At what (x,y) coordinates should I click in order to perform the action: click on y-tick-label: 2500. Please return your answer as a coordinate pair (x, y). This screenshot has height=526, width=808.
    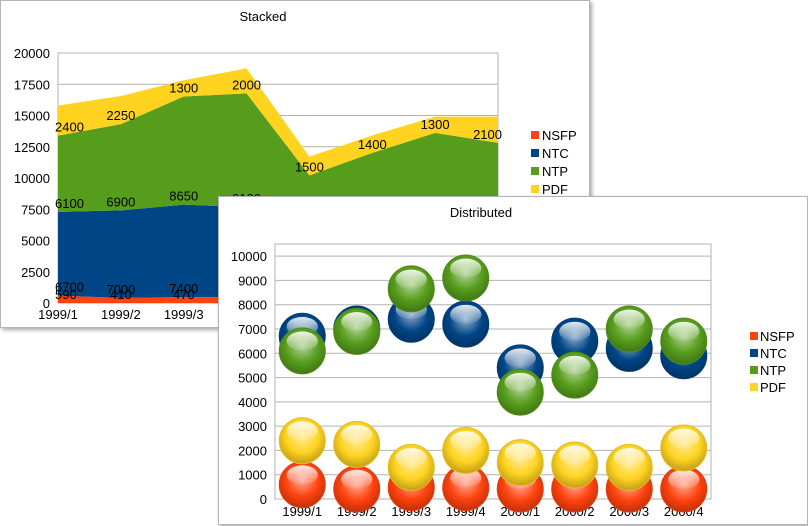
    Looking at the image, I should click on (35, 272).